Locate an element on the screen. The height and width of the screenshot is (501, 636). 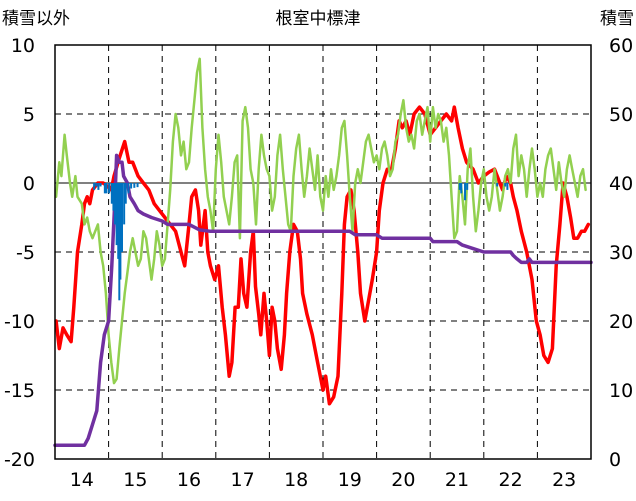
x-tick-label: 16 is located at coordinates (189, 480).